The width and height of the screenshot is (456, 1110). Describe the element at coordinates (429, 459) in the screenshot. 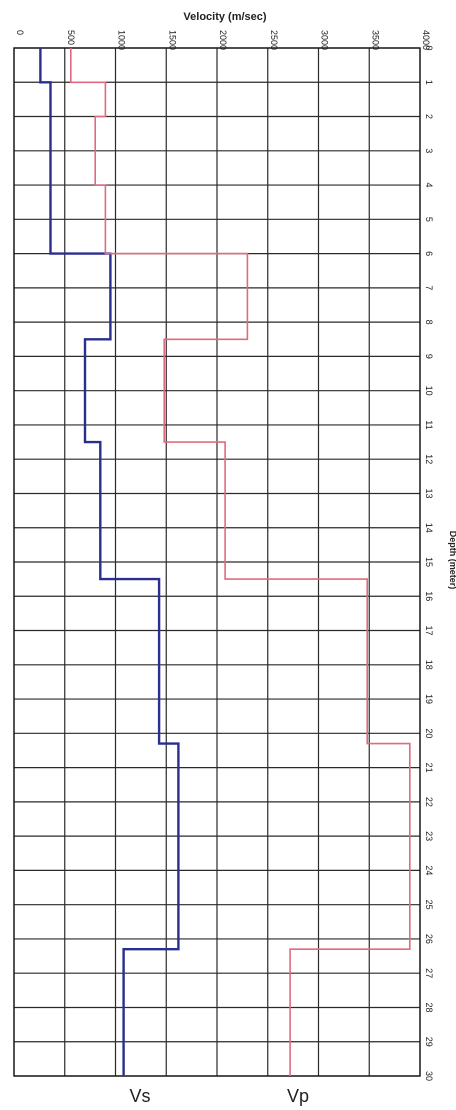

I see `y-tick-label: 12` at that location.